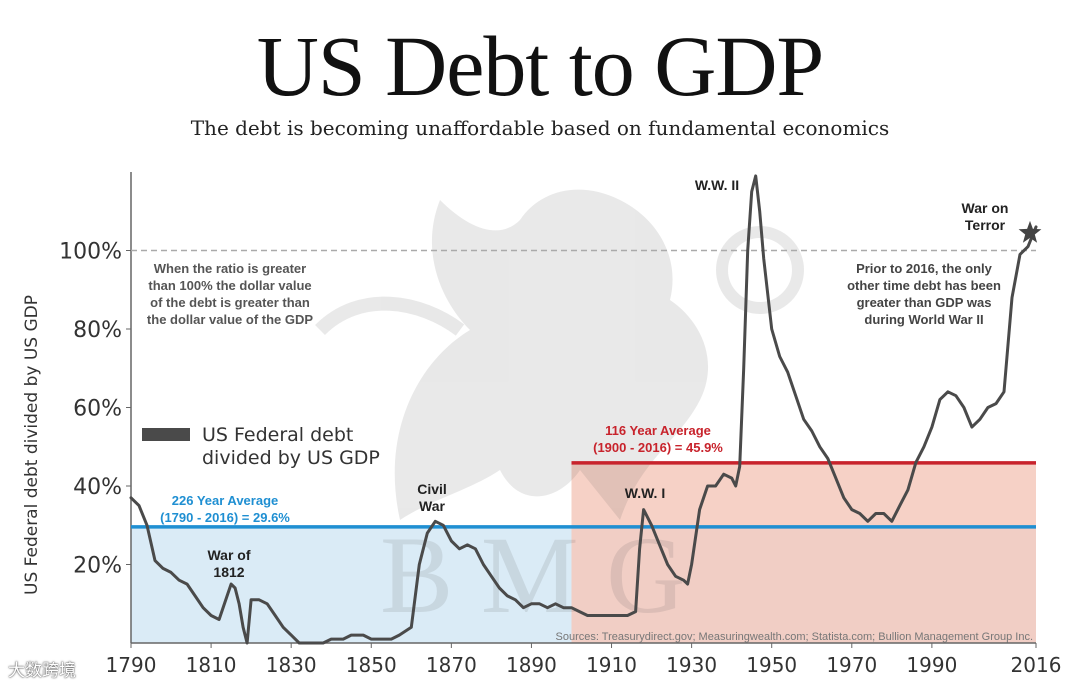  Describe the element at coordinates (1030, 231) in the screenshot. I see `war-on-terror-star-icon` at that location.